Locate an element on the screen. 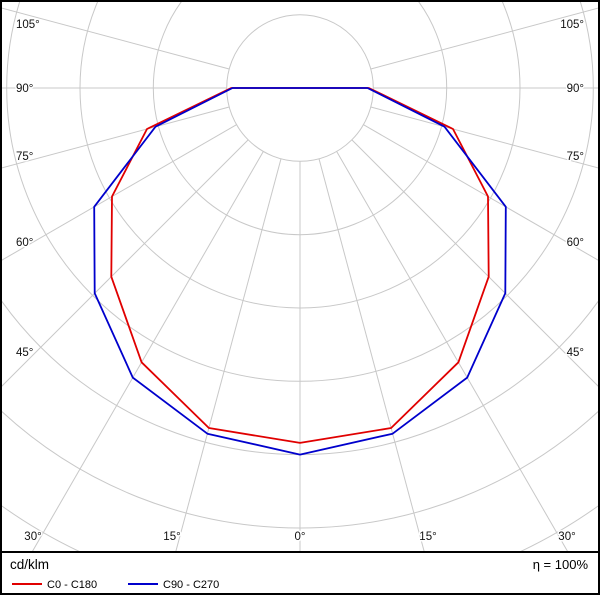 The image size is (600, 595). angle-label-left-3: 60° is located at coordinates (24, 243).